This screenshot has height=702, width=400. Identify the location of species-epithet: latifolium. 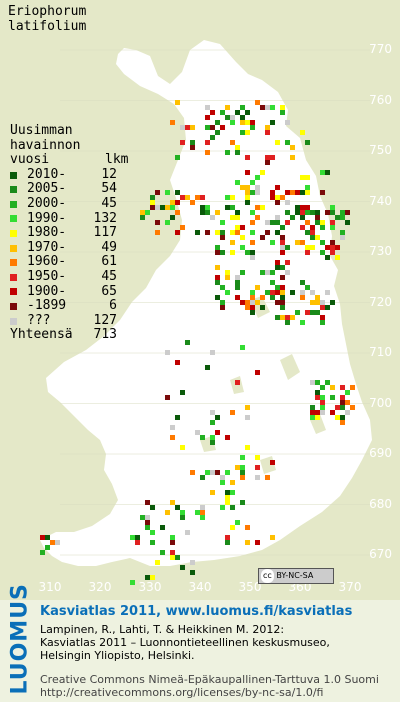
(47, 26).